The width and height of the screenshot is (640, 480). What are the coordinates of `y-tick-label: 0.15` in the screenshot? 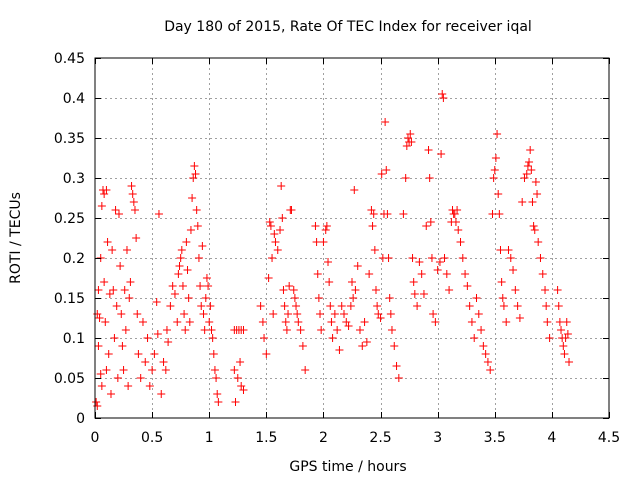 It's located at (69, 299).